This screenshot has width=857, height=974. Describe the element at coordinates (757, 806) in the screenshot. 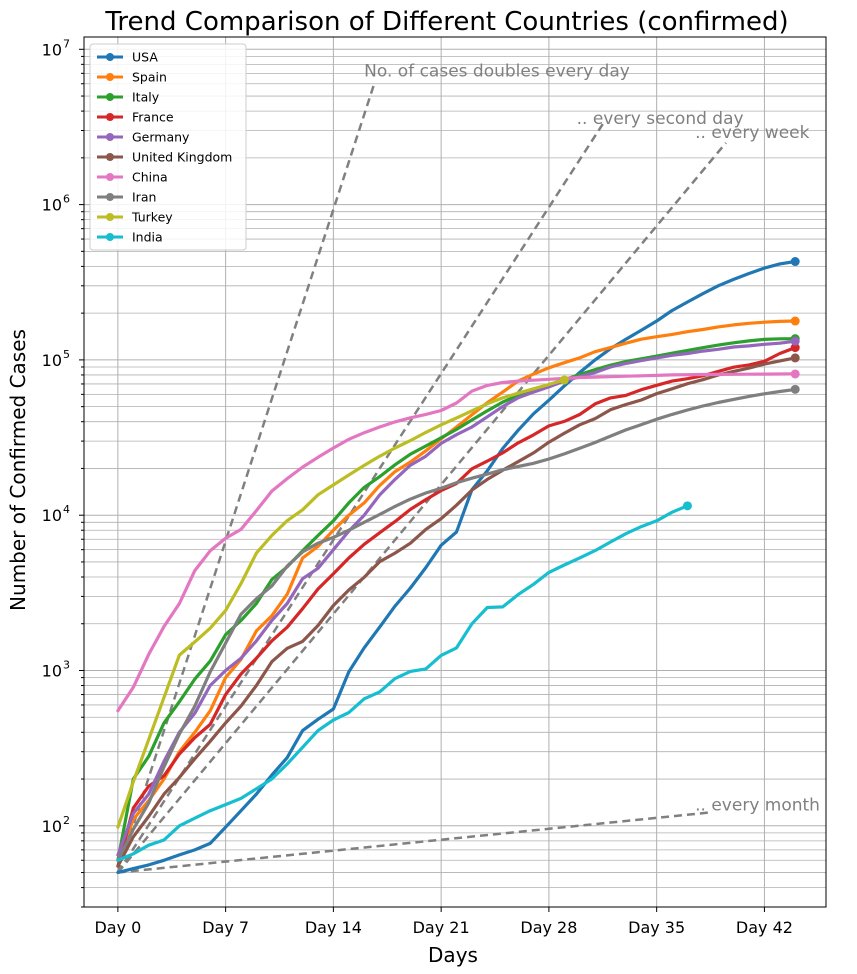

I see `reference-line-label: .. every month` at that location.